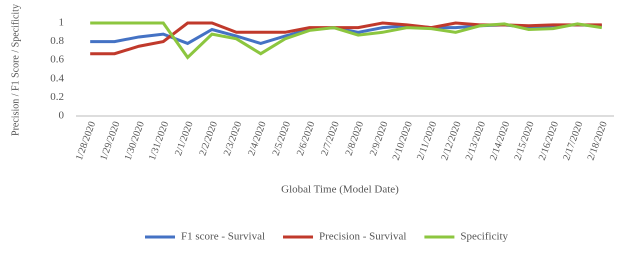 Image resolution: width=640 pixels, height=257 pixels. Describe the element at coordinates (340, 190) in the screenshot. I see `x-axis-title: Global Time (Model Date)` at that location.